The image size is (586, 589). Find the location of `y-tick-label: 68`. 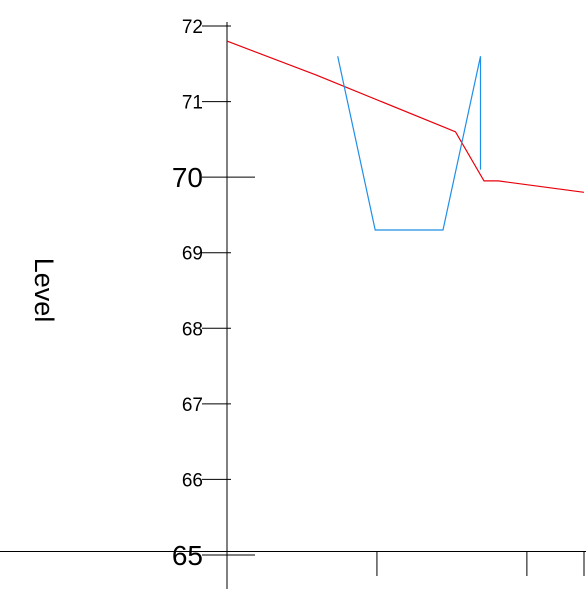

y-tick-label: 68 is located at coordinates (192, 329).